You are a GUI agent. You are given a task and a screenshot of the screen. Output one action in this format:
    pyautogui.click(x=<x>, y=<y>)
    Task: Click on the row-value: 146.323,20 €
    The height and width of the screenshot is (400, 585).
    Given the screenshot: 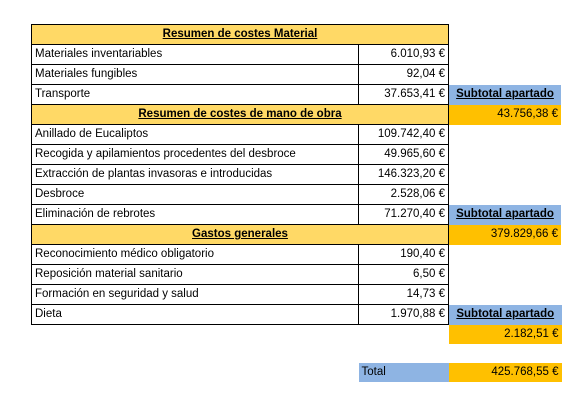 What is the action you would take?
    pyautogui.click(x=403, y=174)
    